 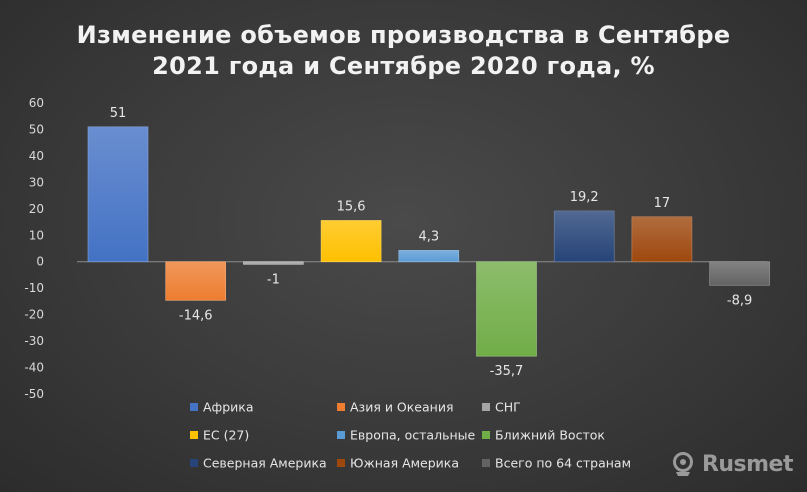 I want to click on legend-label: Южная Америка, so click(x=404, y=463).